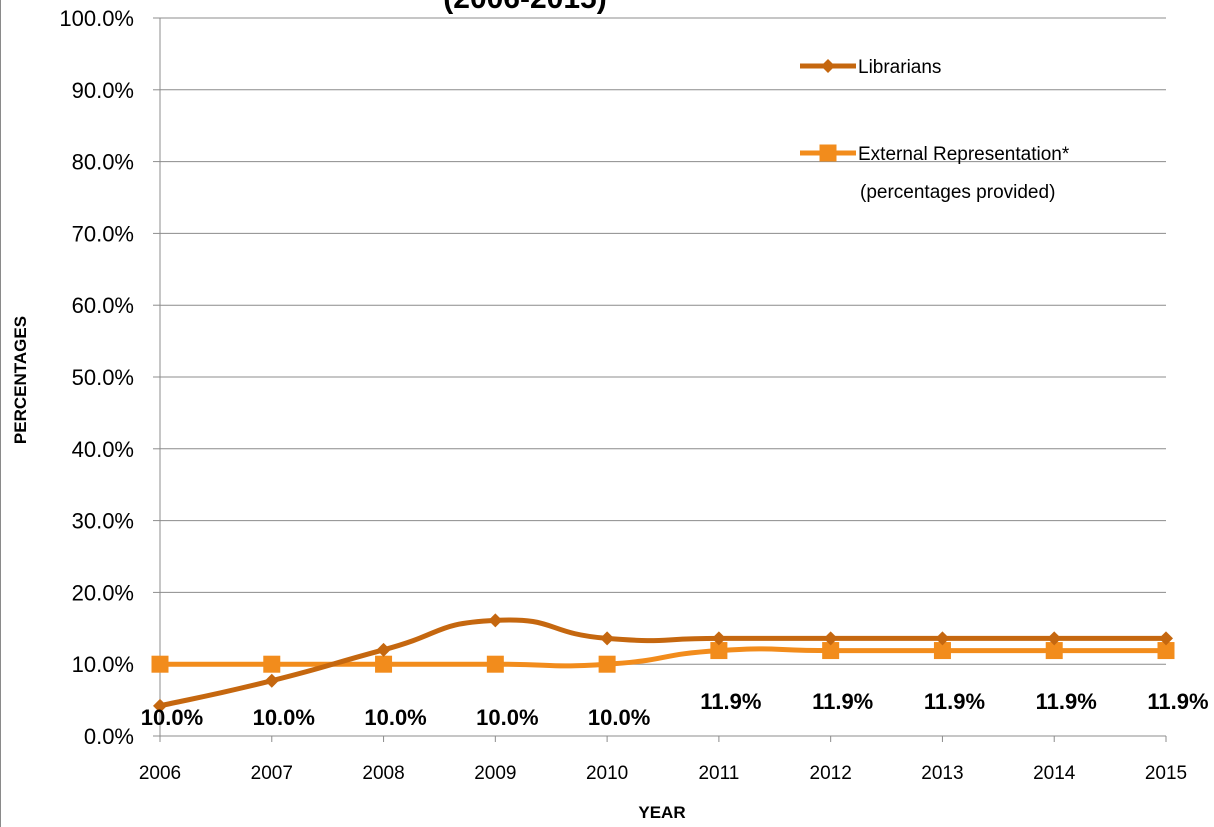  What do you see at coordinates (96, 18) in the screenshot?
I see `y-tick-label: 100.0%` at bounding box center [96, 18].